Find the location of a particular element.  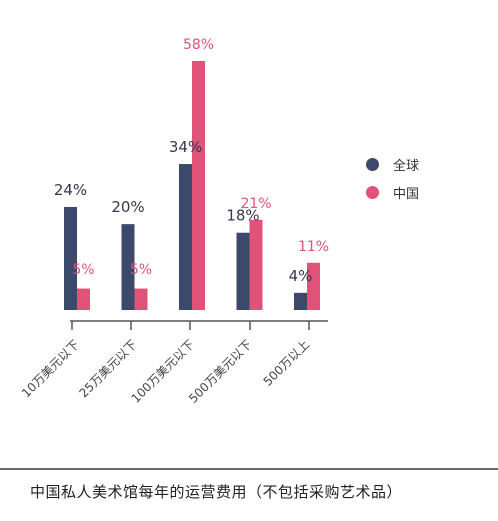

legend-swatch-global is located at coordinates (372, 164).